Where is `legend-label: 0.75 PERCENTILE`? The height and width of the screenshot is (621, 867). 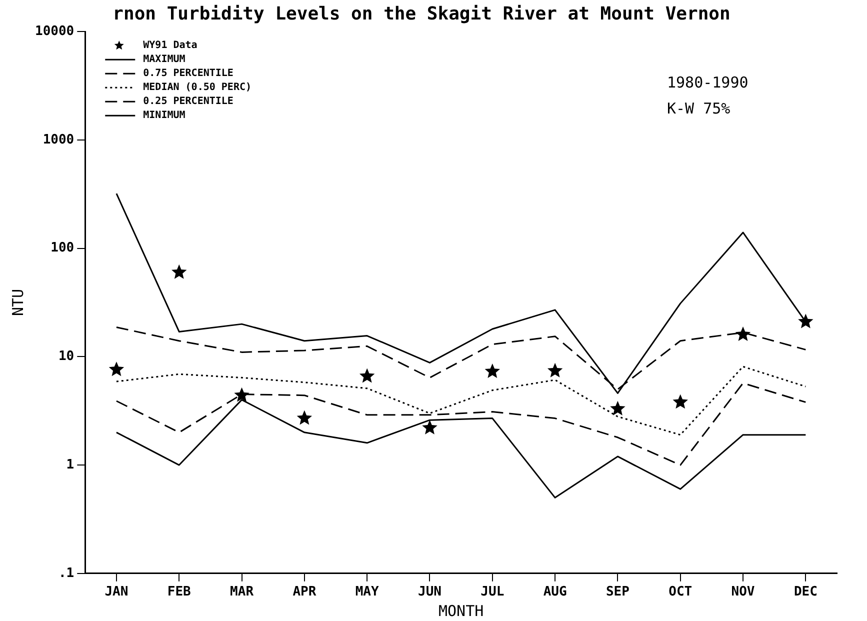 legend-label: 0.75 PERCENTILE is located at coordinates (188, 74).